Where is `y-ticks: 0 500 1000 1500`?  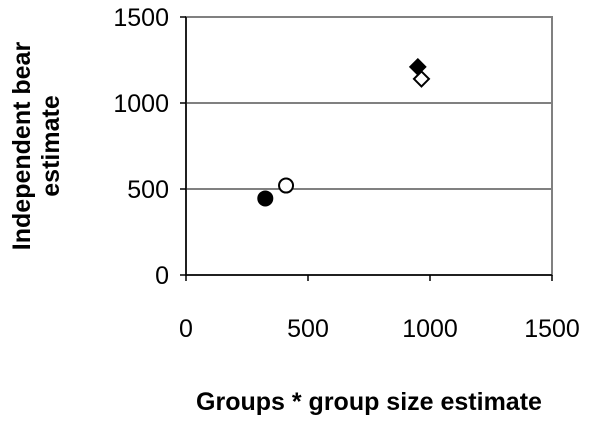 y-ticks: 0 500 1000 1500 is located at coordinates (149, 147).